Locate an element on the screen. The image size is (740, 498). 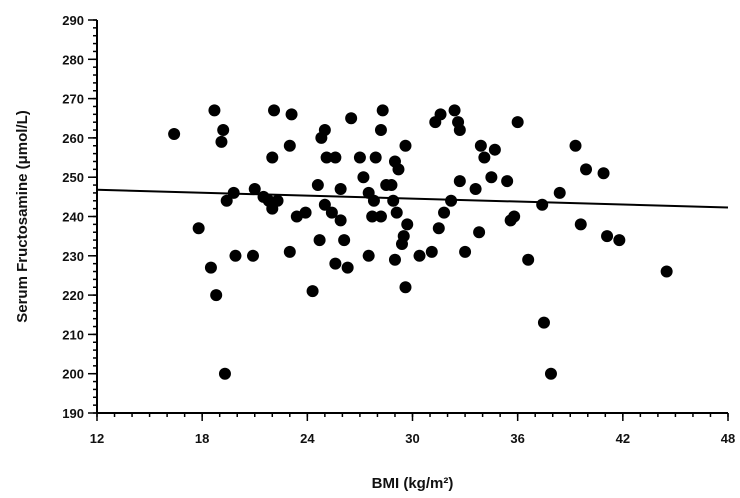
y-tick-label: 240 is located at coordinates (73, 217).